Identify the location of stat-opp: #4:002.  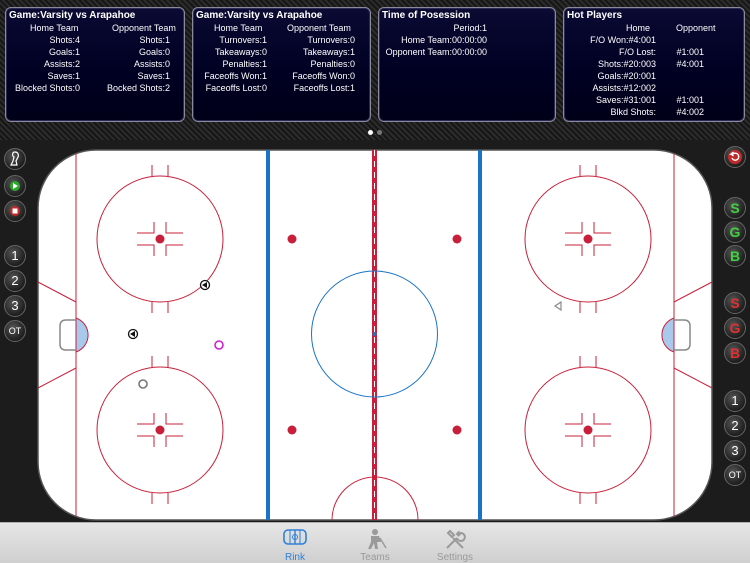
(690, 112).